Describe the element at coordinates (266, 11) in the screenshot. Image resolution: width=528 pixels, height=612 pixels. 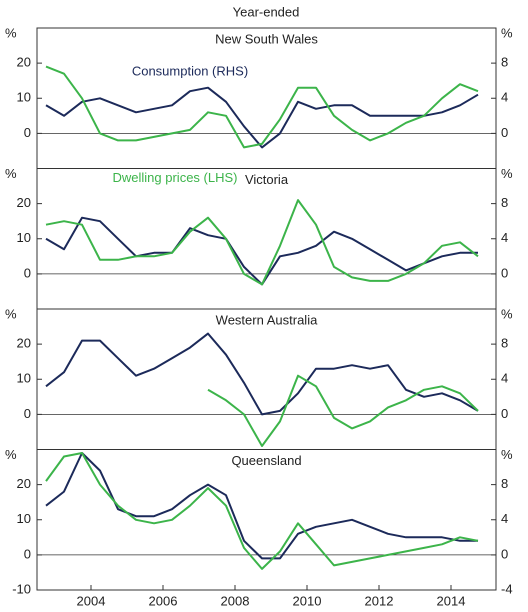
I see `chart-subtitle: Year-ended` at that location.